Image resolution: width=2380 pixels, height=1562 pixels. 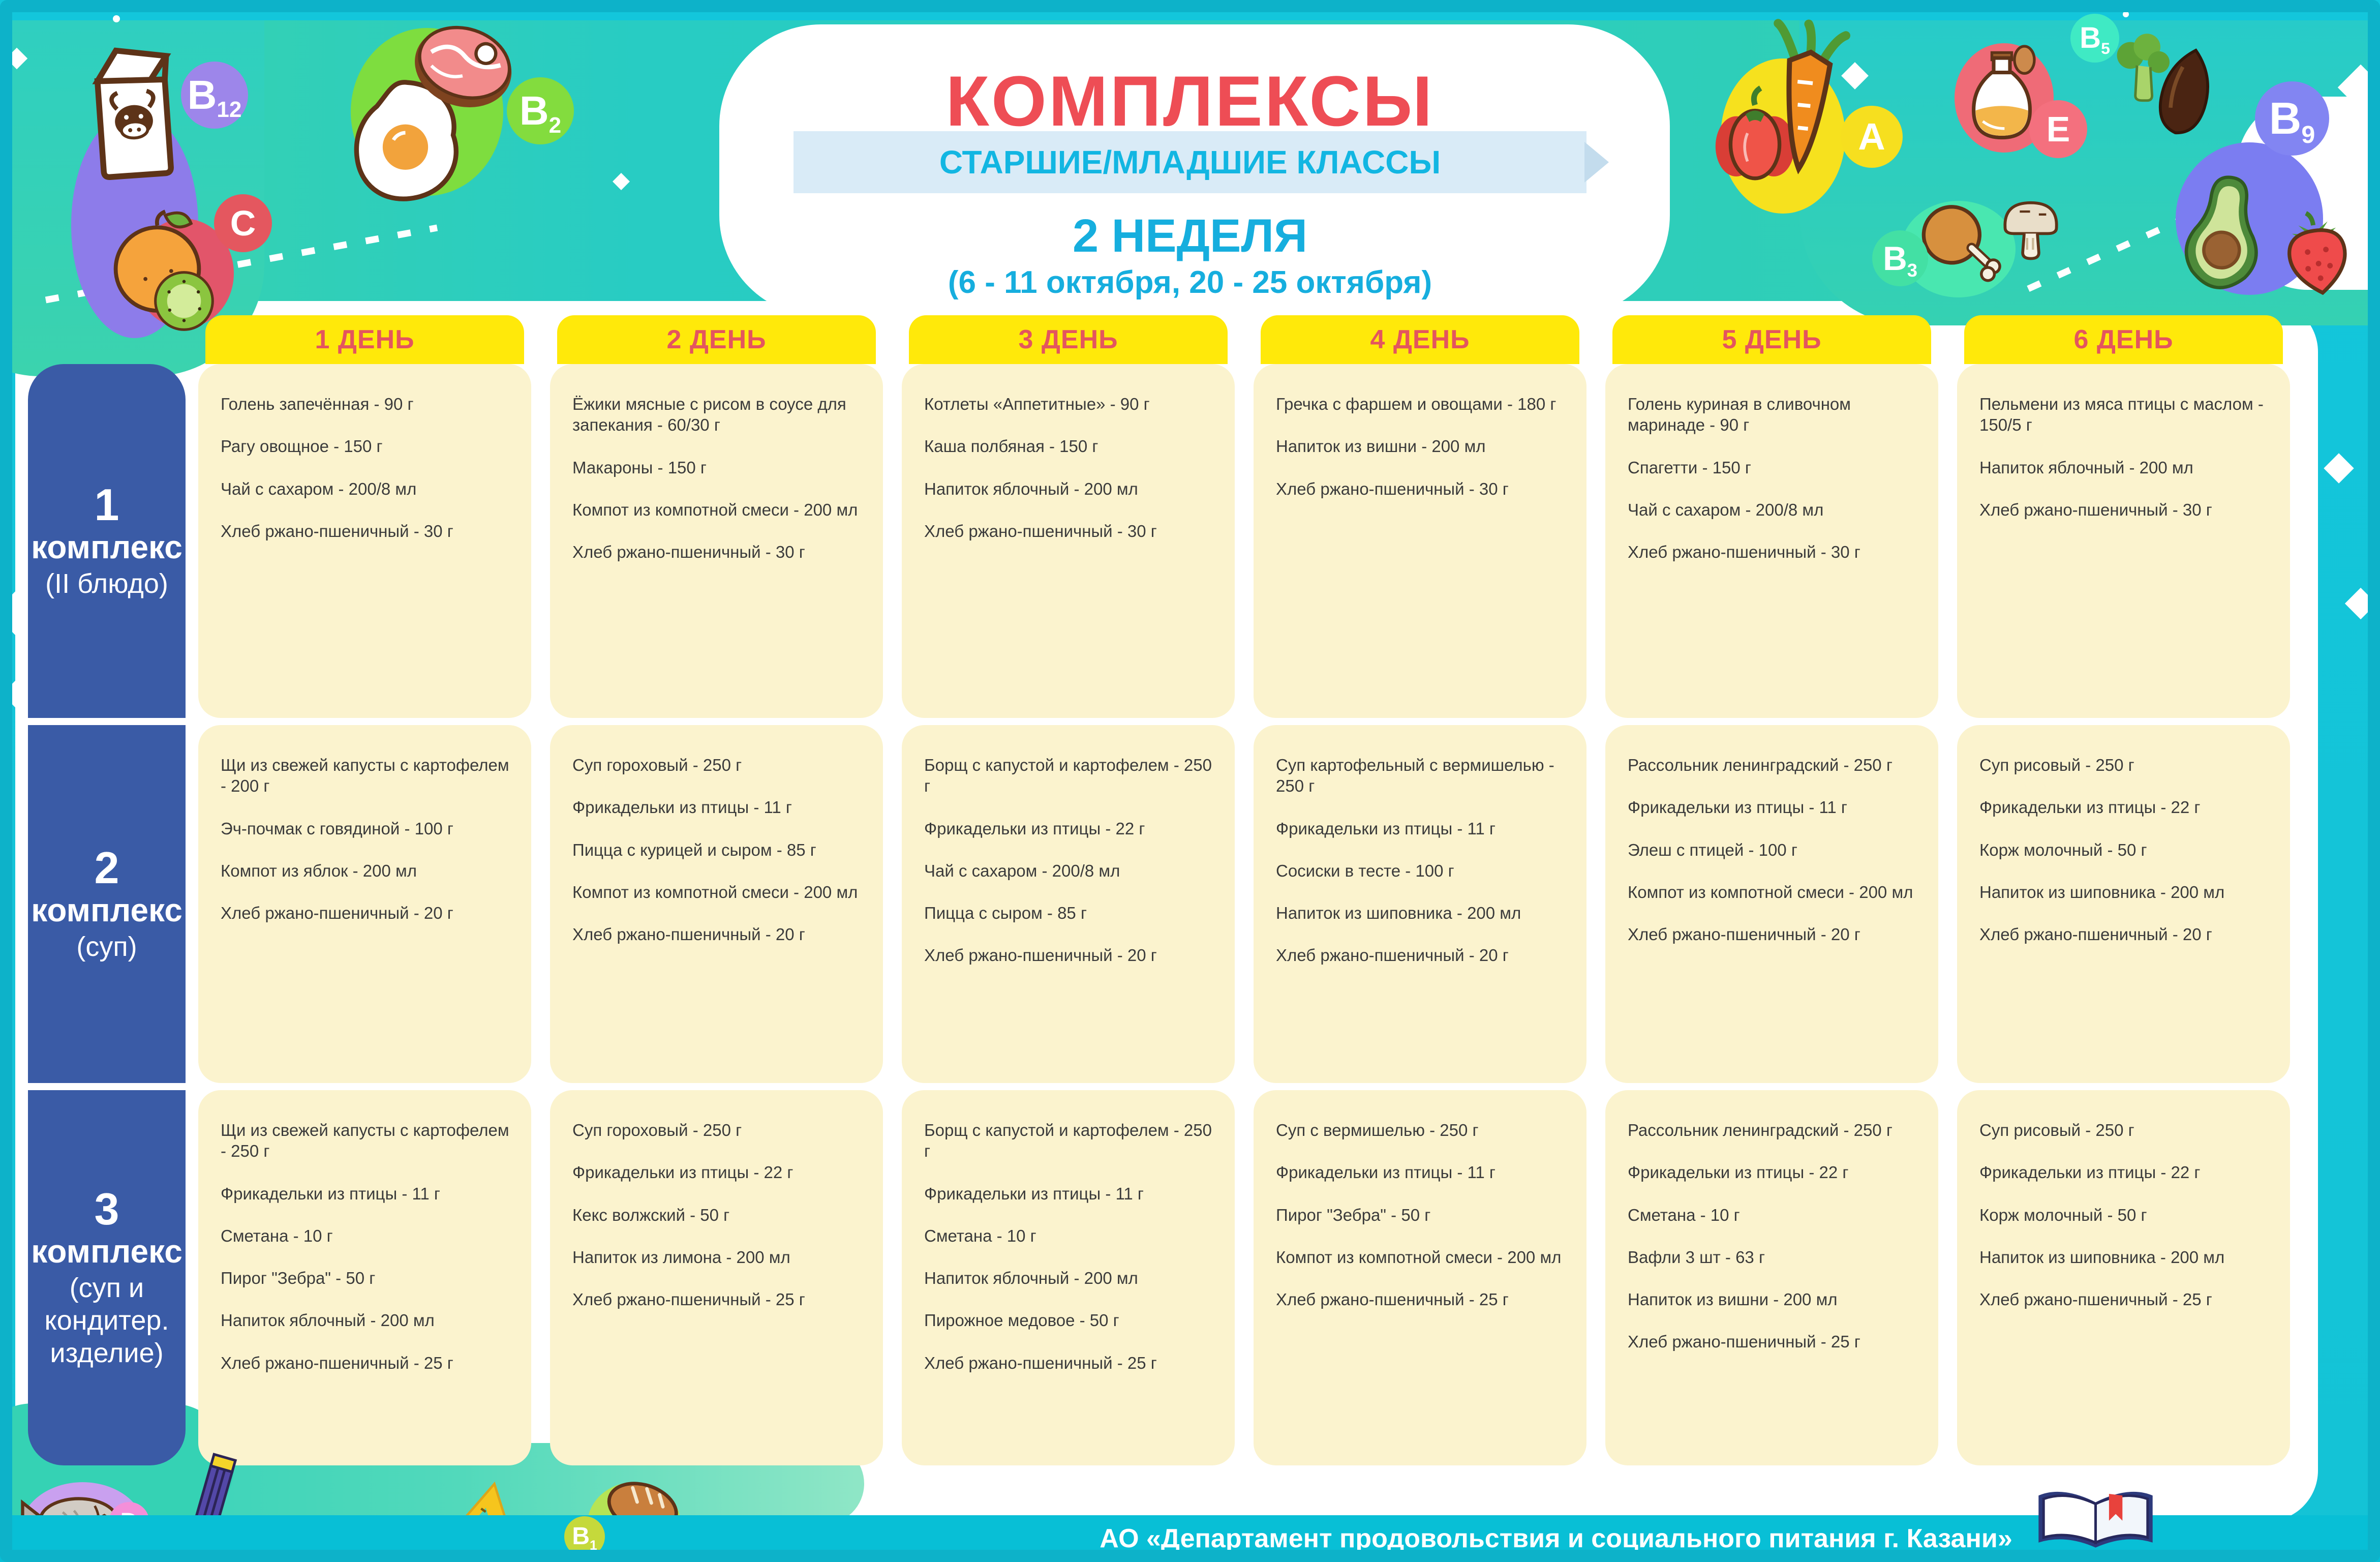 I want to click on menu-item: Суп с вермишелью - 250 г, so click(x=1377, y=1130).